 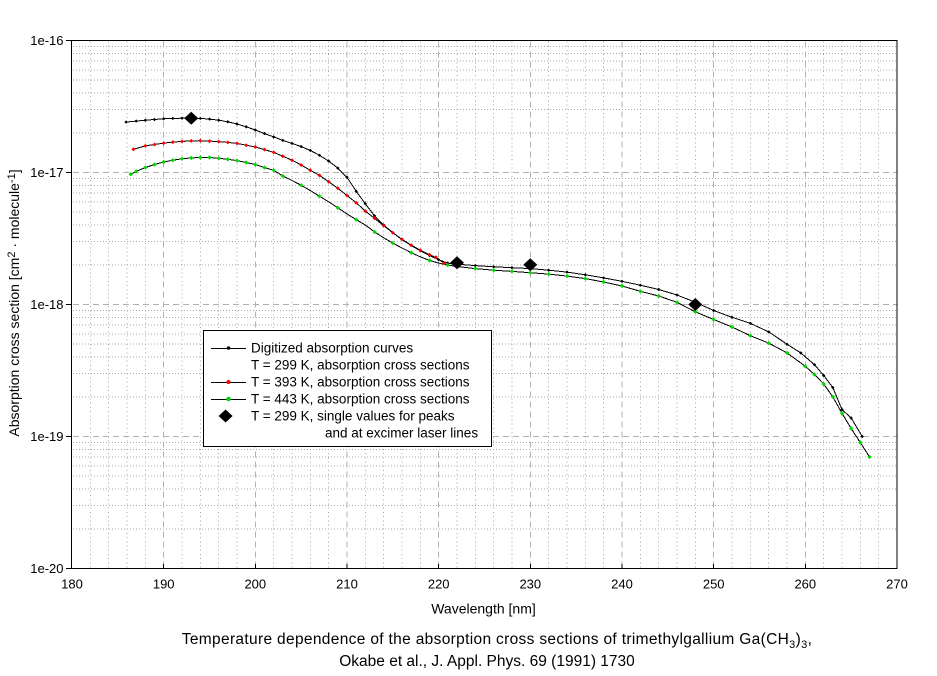 What do you see at coordinates (360, 365) in the screenshot?
I see `svg-text:T = 299 K, absorption cross se: T = 299 K, absorption cross sections` at bounding box center [360, 365].